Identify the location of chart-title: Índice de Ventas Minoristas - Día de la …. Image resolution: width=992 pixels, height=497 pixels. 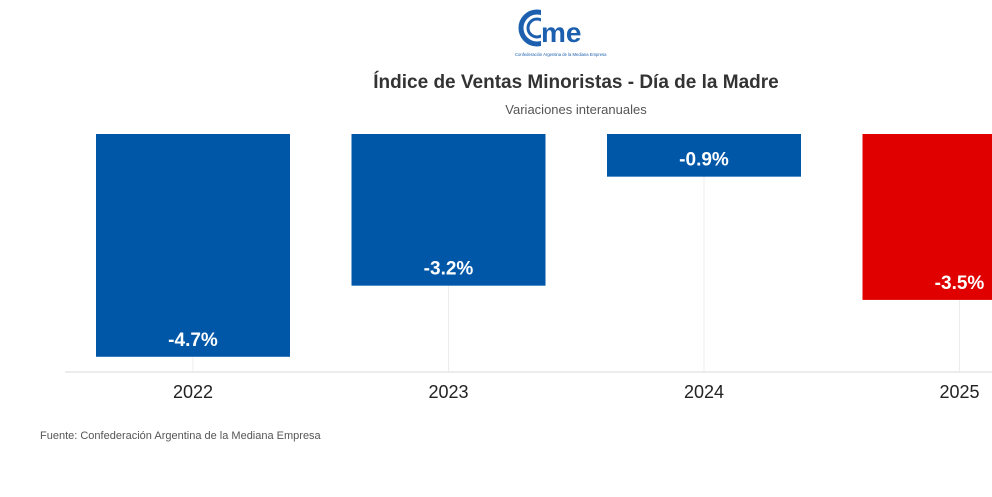
(576, 82).